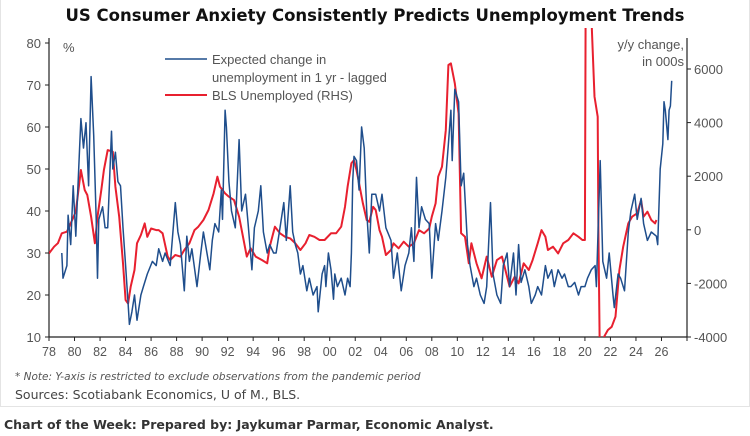 Image resolution: width=750 pixels, height=436 pixels. What do you see at coordinates (585, 352) in the screenshot?
I see `x-axis-tick-label: 20` at bounding box center [585, 352].